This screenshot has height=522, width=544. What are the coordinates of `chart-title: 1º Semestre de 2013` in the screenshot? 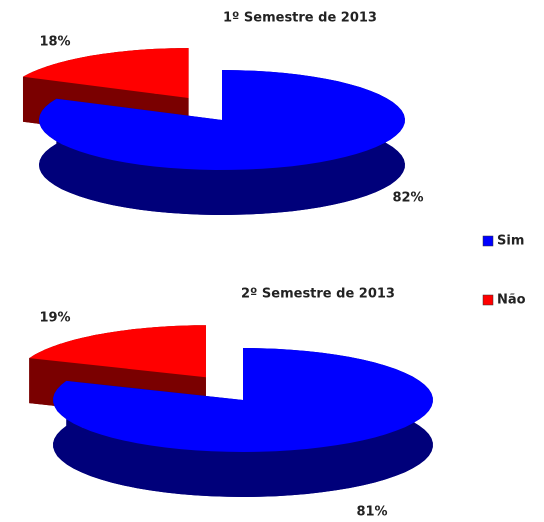 It's located at (300, 18).